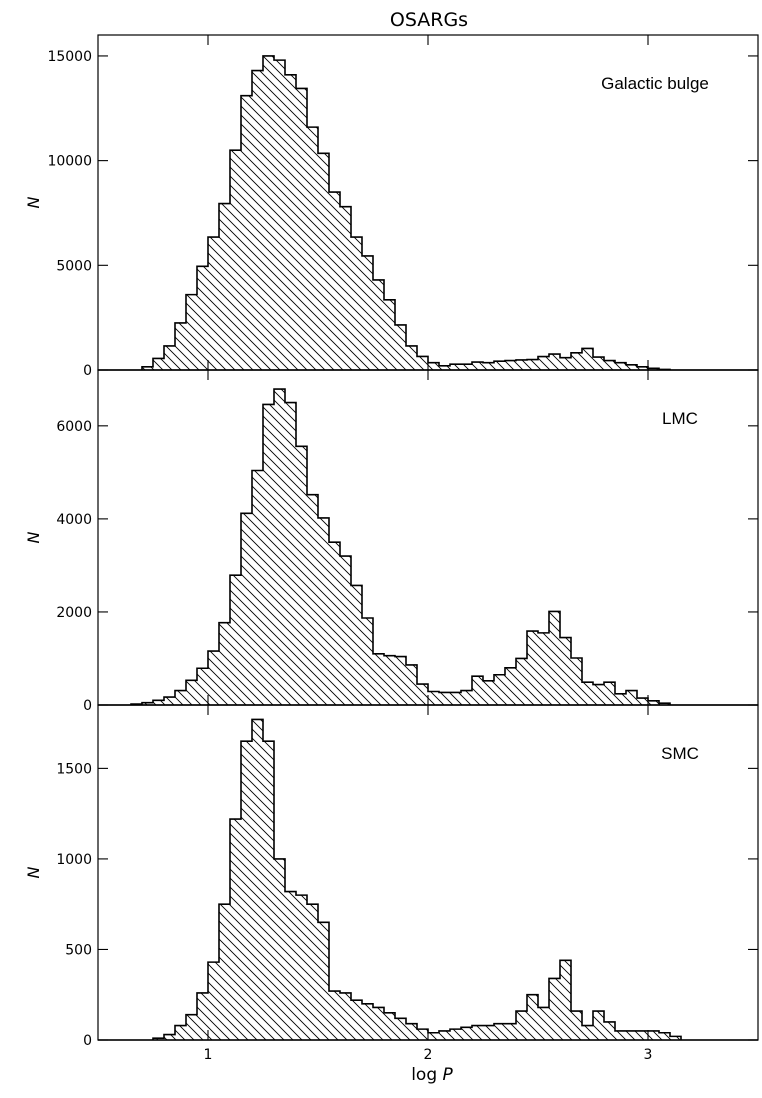 The image size is (762, 1098). I want to click on x-axis-label: log P, so click(432, 1075).